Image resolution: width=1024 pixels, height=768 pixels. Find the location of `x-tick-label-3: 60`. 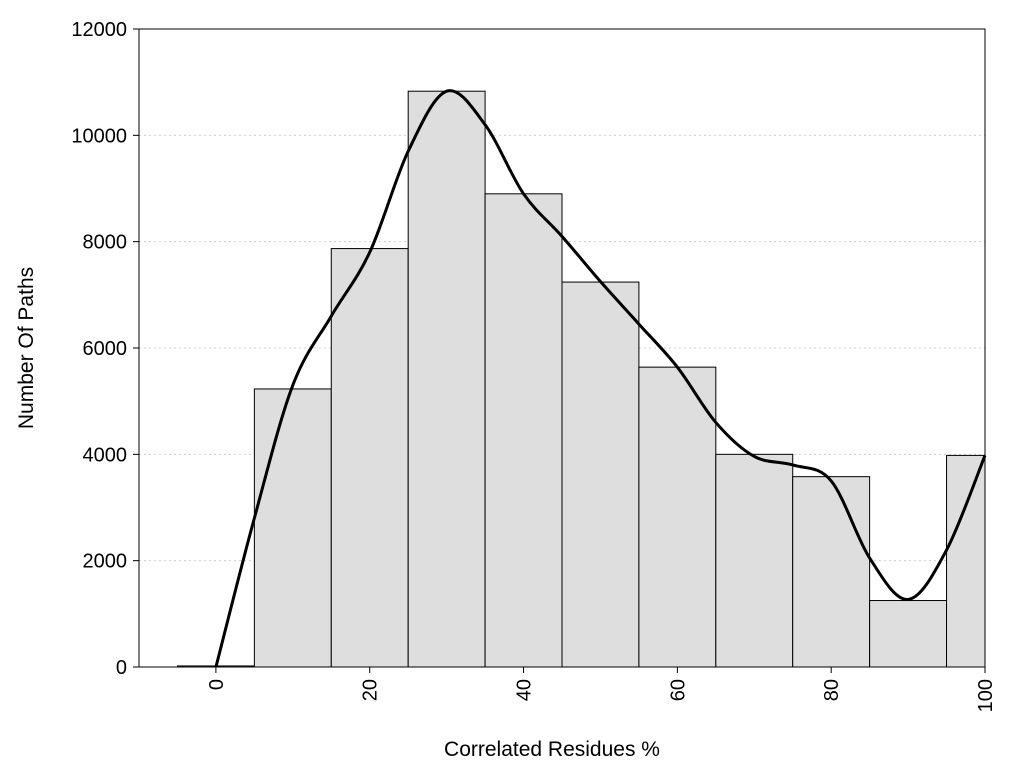

x-tick-label-3: 60 is located at coordinates (678, 690).